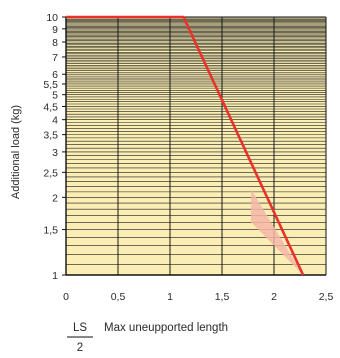 The image size is (340, 358). Describe the element at coordinates (55, 153) in the screenshot. I see `y-tick-label: 3` at that location.